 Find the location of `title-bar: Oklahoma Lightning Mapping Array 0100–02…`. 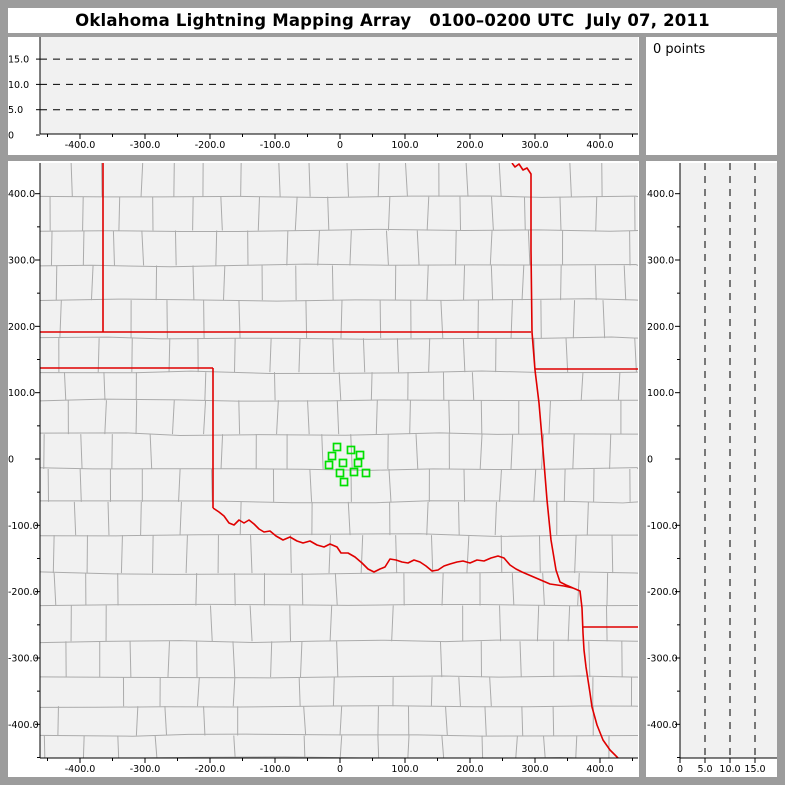

title-bar: Oklahoma Lightning Mapping Array 0100–02… is located at coordinates (392, 20).